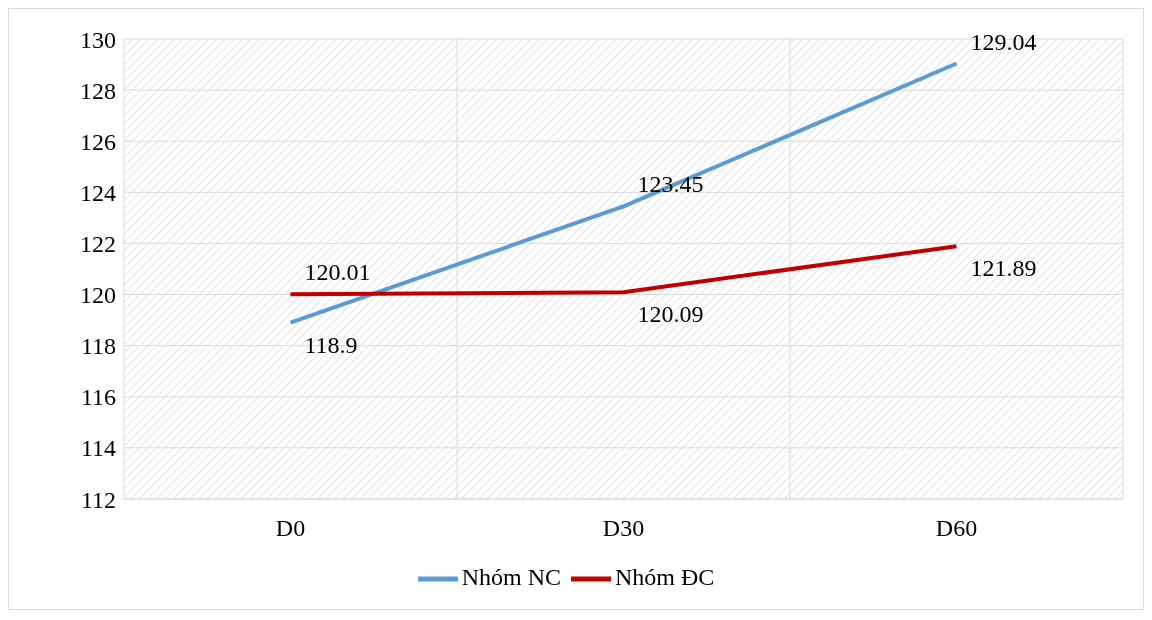 The height and width of the screenshot is (620, 1152). Describe the element at coordinates (98, 192) in the screenshot. I see `y-tick-label: 124` at that location.